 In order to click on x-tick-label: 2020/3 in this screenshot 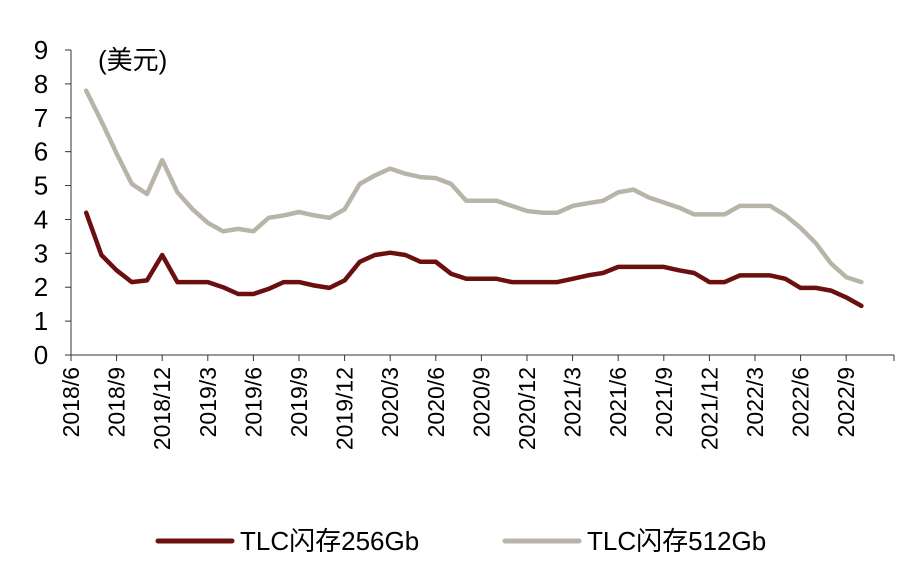, I will do `click(390, 402)`.